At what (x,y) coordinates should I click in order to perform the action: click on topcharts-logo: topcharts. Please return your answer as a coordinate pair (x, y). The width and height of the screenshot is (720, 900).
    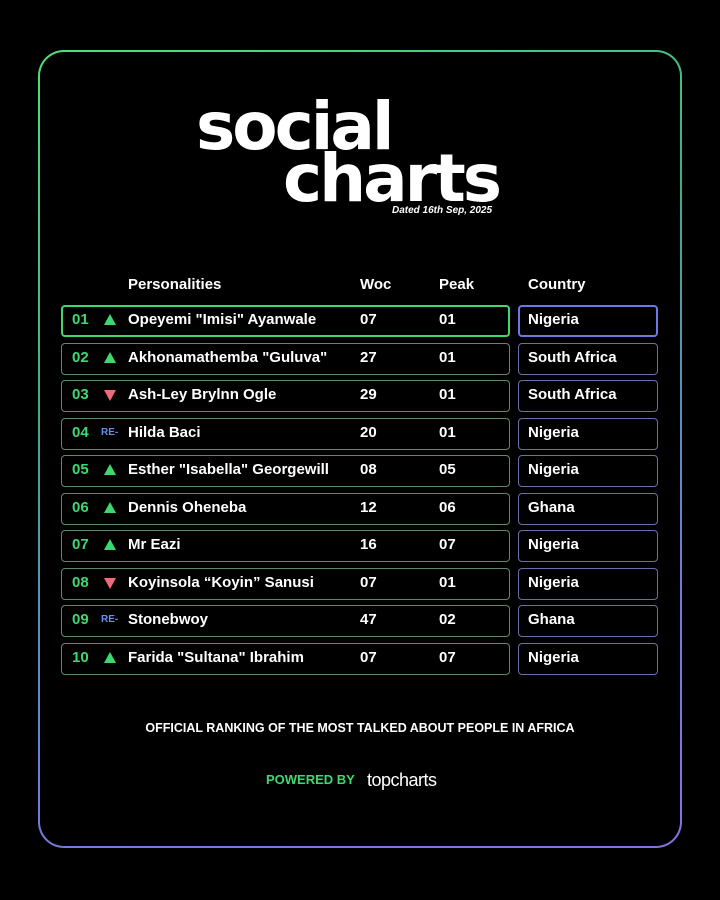
    Looking at the image, I should click on (402, 780).